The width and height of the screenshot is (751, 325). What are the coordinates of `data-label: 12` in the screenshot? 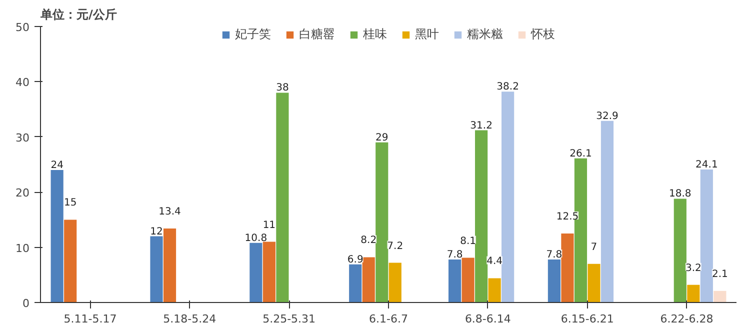 It's located at (156, 232).